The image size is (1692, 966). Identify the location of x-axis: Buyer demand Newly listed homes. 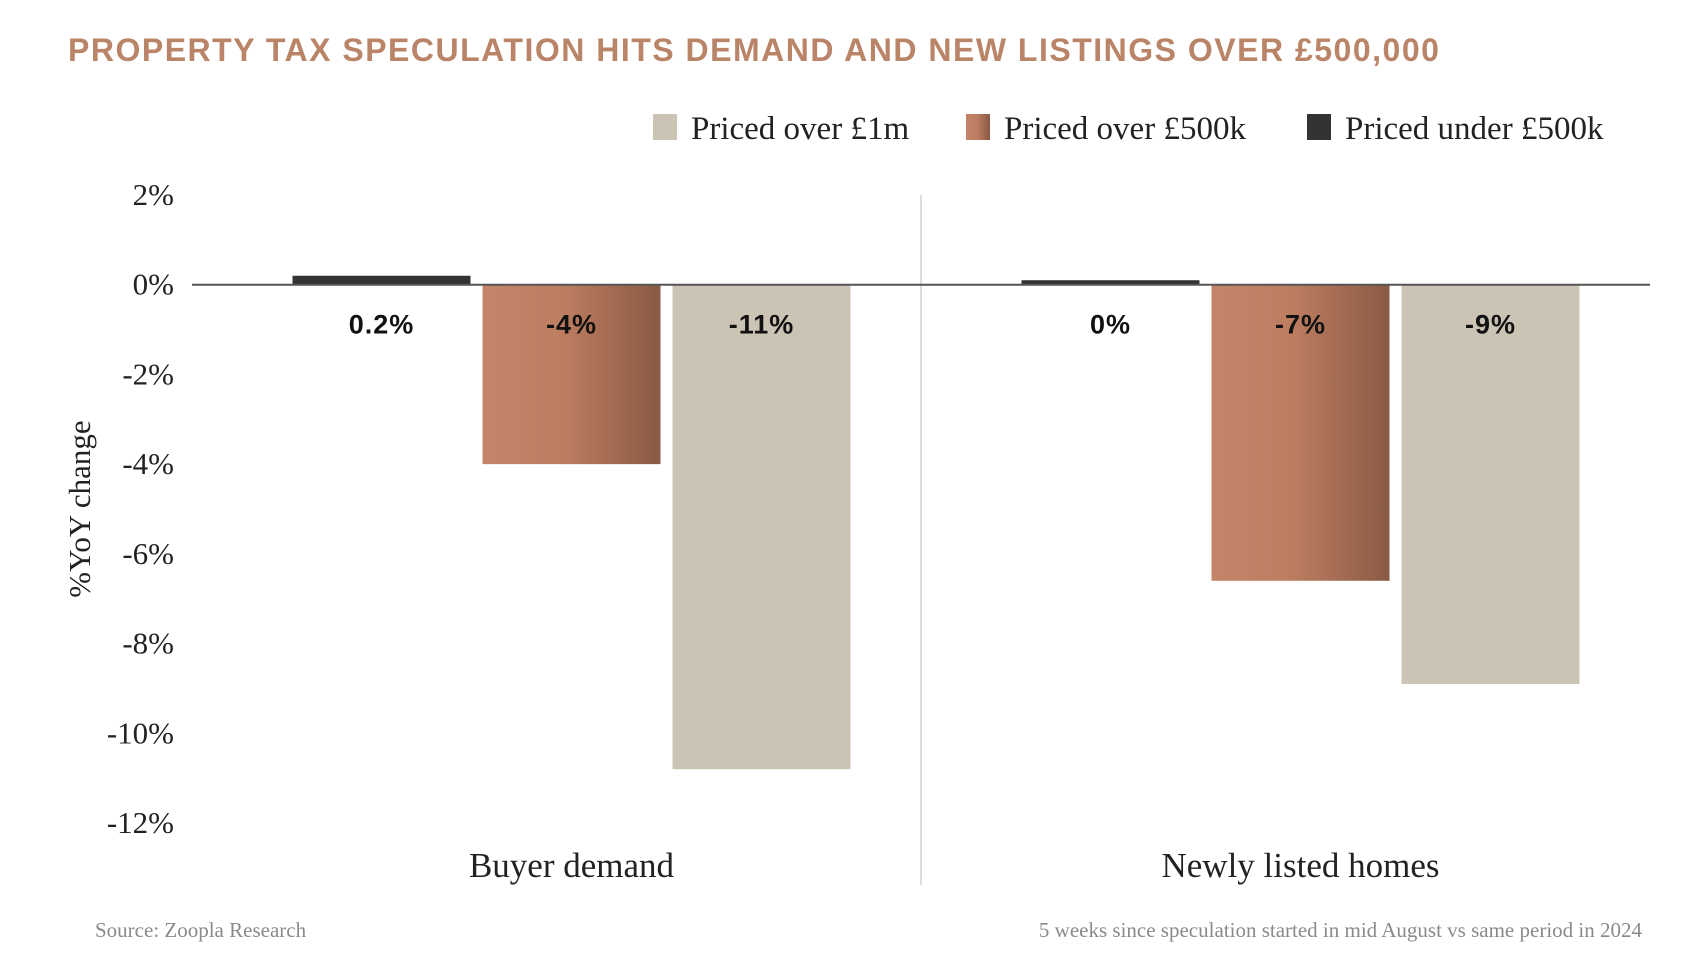
(954, 865).